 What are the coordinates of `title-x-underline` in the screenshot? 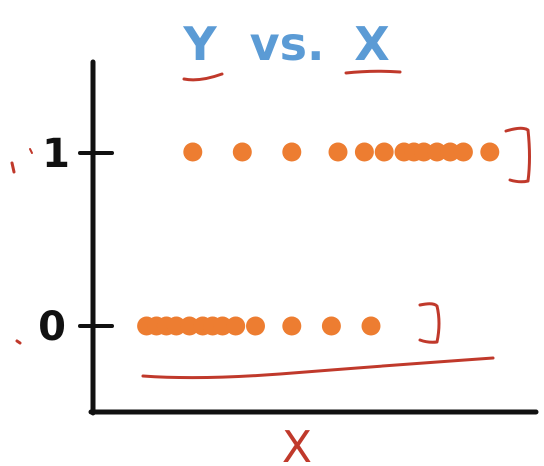 It's located at (373, 72).